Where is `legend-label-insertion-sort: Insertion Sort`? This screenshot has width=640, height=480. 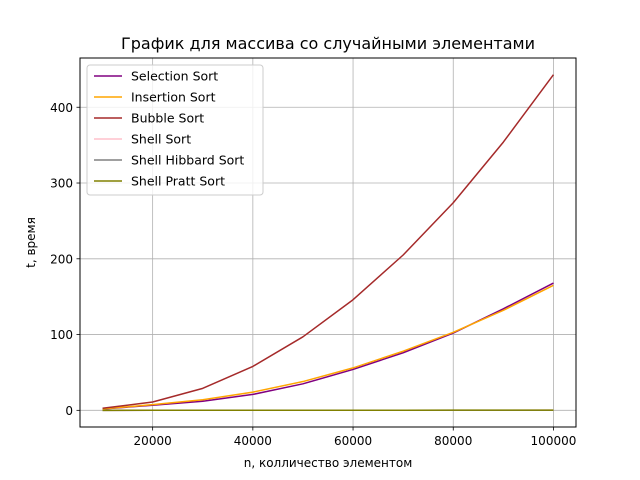 legend-label-insertion-sort: Insertion Sort is located at coordinates (173, 97).